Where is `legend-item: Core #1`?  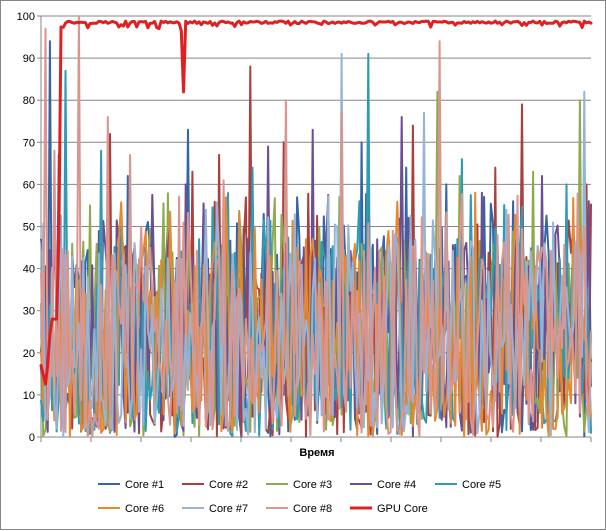 legend-item: Core #1 is located at coordinates (131, 485).